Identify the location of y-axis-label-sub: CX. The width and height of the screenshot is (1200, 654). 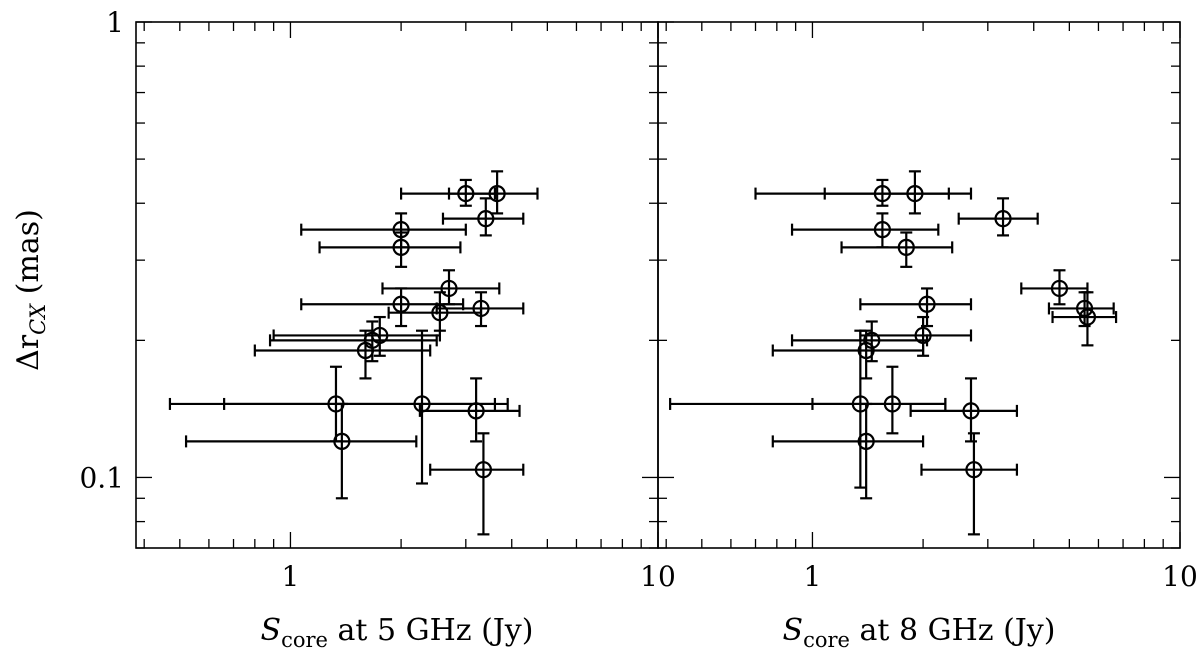
(38, 319).